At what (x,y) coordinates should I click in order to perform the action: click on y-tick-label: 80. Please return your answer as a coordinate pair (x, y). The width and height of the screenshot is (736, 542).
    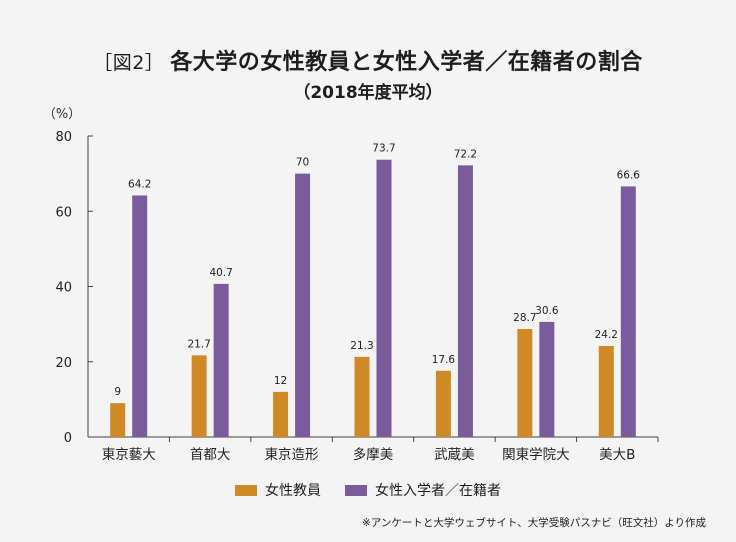
    Looking at the image, I should click on (63, 137).